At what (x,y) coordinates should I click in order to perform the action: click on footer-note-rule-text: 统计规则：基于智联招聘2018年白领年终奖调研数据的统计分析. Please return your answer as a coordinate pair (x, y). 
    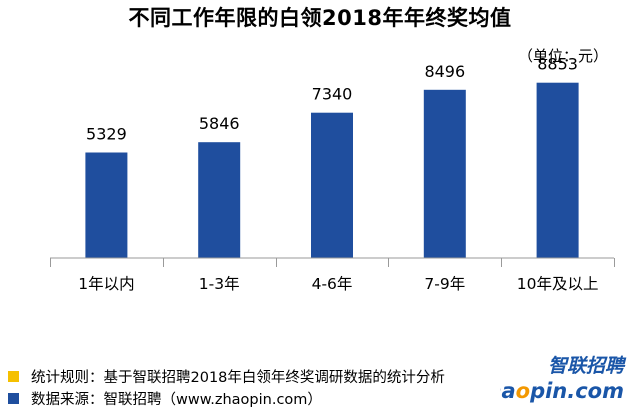
    Looking at the image, I should click on (238, 377).